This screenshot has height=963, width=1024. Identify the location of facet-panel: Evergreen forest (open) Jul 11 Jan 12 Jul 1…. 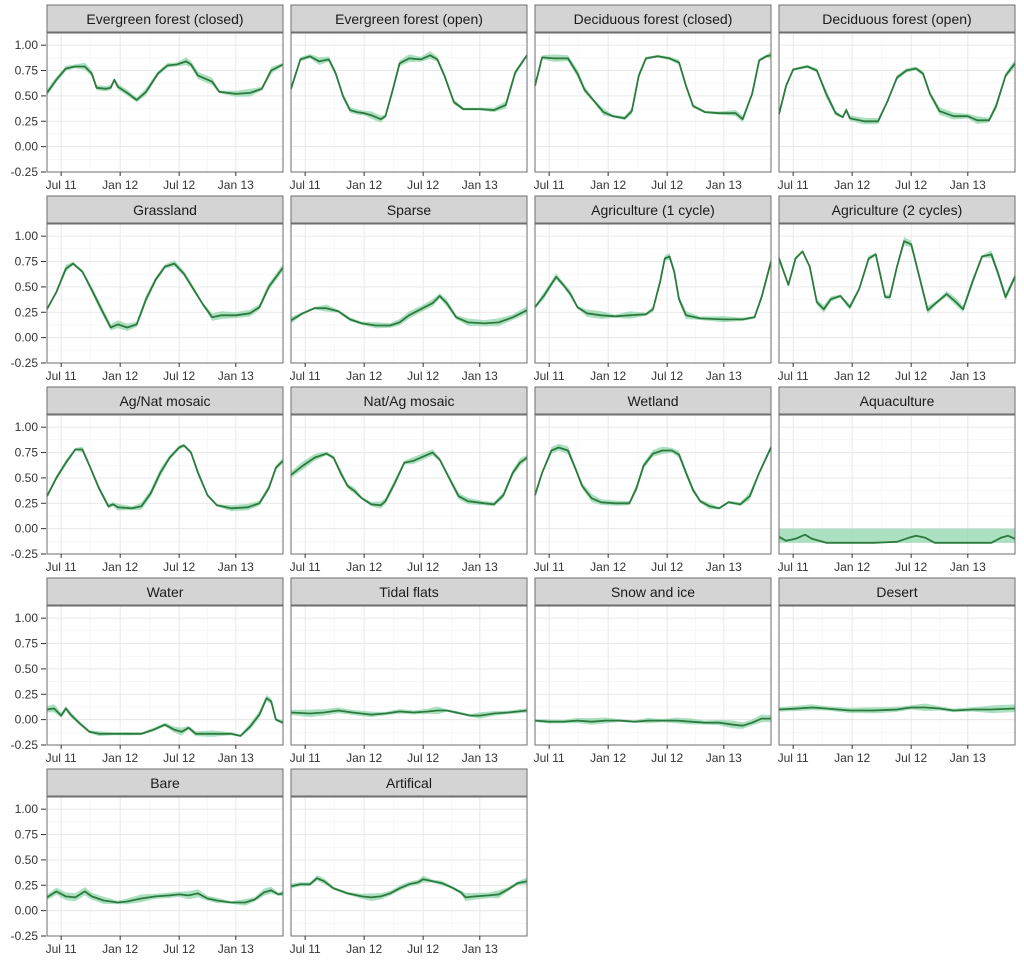
(409, 98).